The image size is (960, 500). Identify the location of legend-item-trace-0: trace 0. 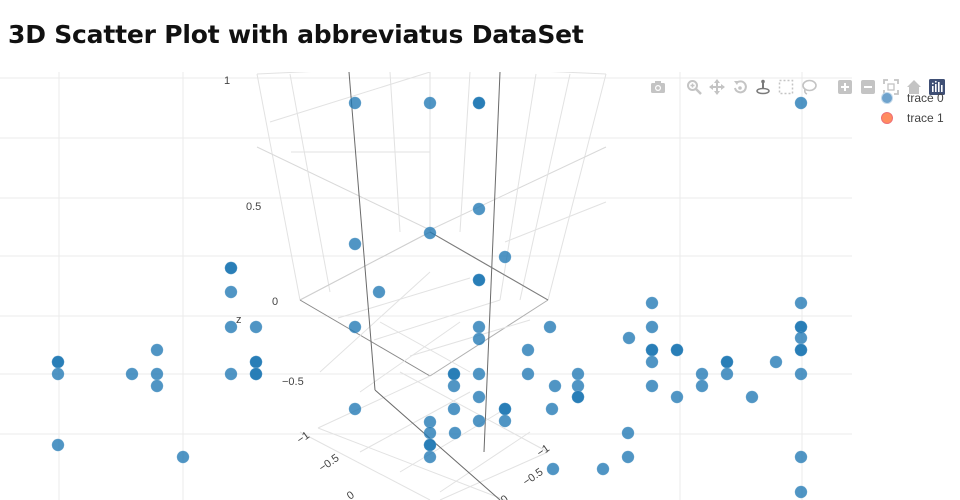
(916, 98).